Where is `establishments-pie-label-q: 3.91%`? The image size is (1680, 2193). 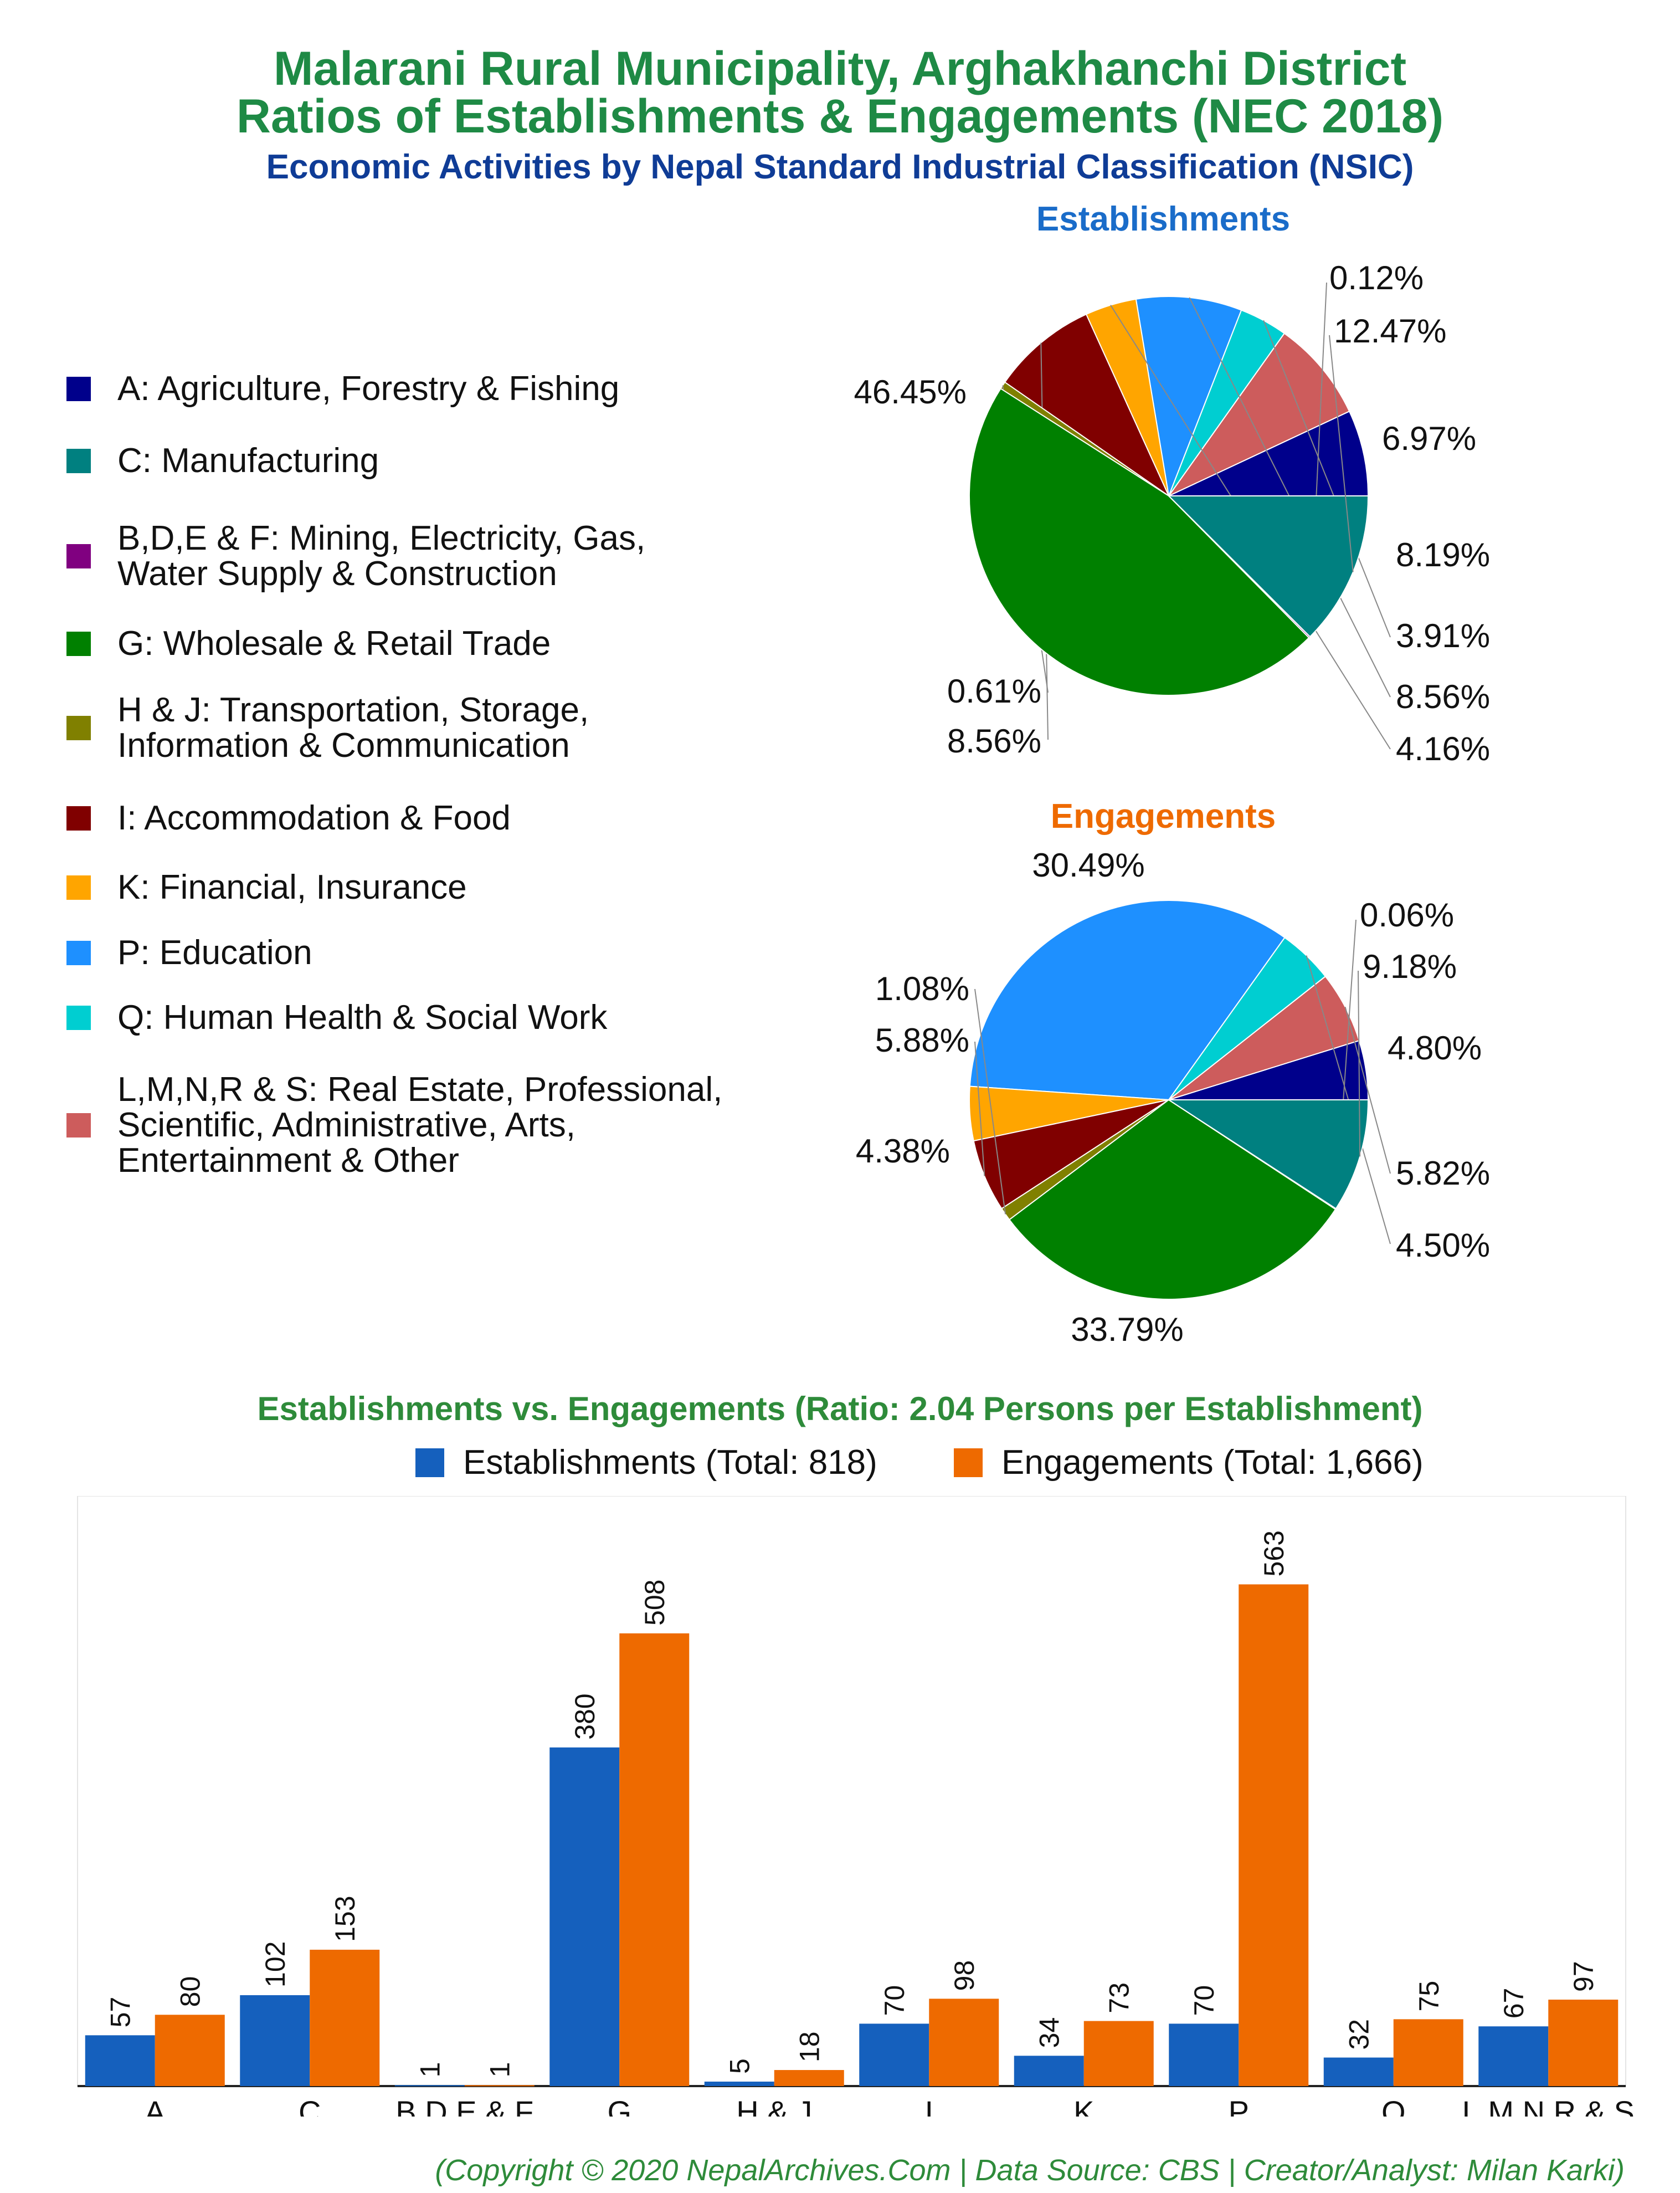
establishments-pie-label-q: 3.91% is located at coordinates (1443, 635).